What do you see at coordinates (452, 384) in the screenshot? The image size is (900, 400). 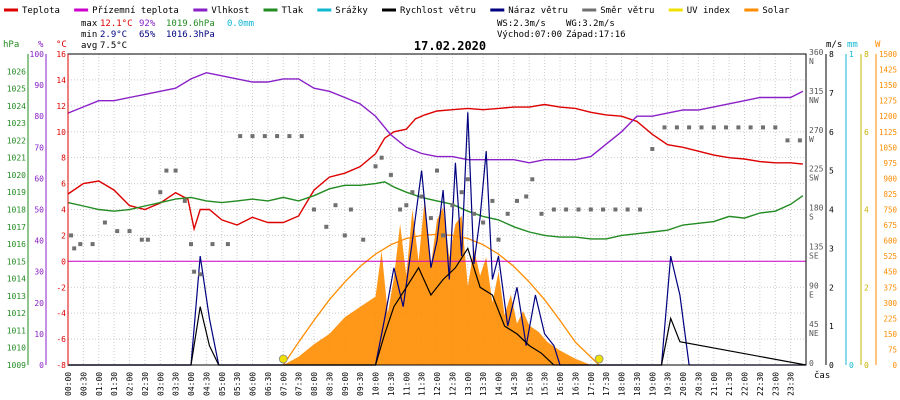 I see `x-tick-25: 12:30` at bounding box center [452, 384].